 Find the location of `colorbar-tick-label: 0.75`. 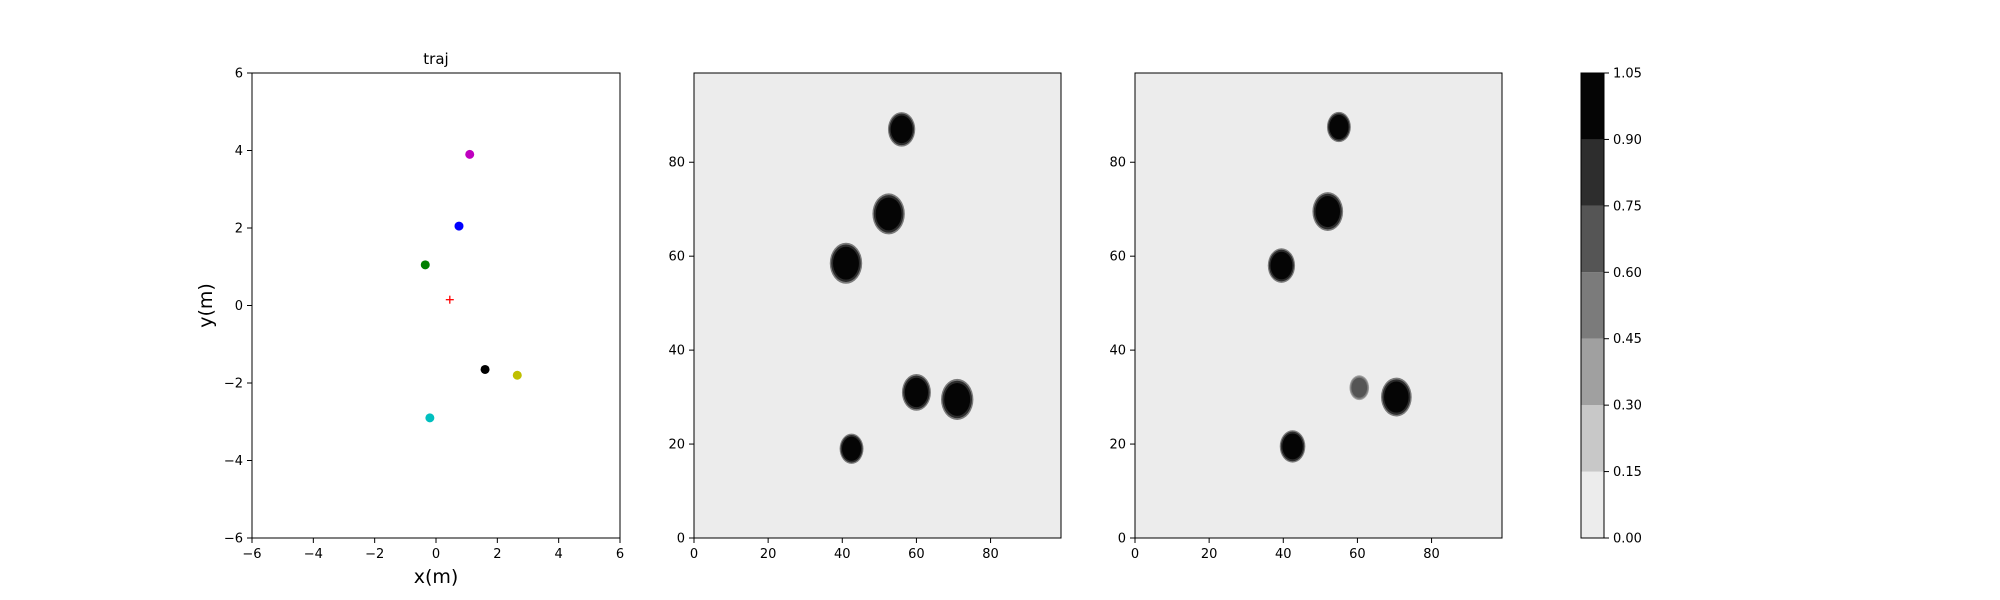

colorbar-tick-label: 0.75 is located at coordinates (1627, 206).